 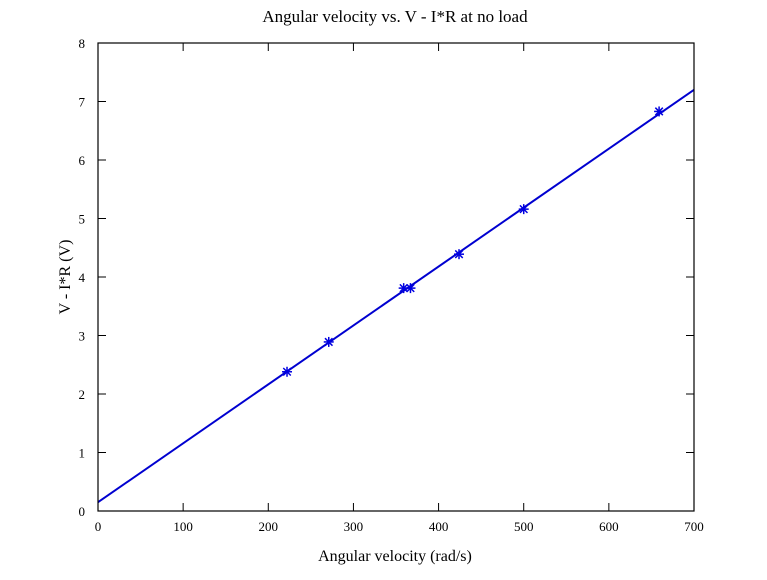 What do you see at coordinates (82, 394) in the screenshot?
I see `y-tick-label: 2` at bounding box center [82, 394].